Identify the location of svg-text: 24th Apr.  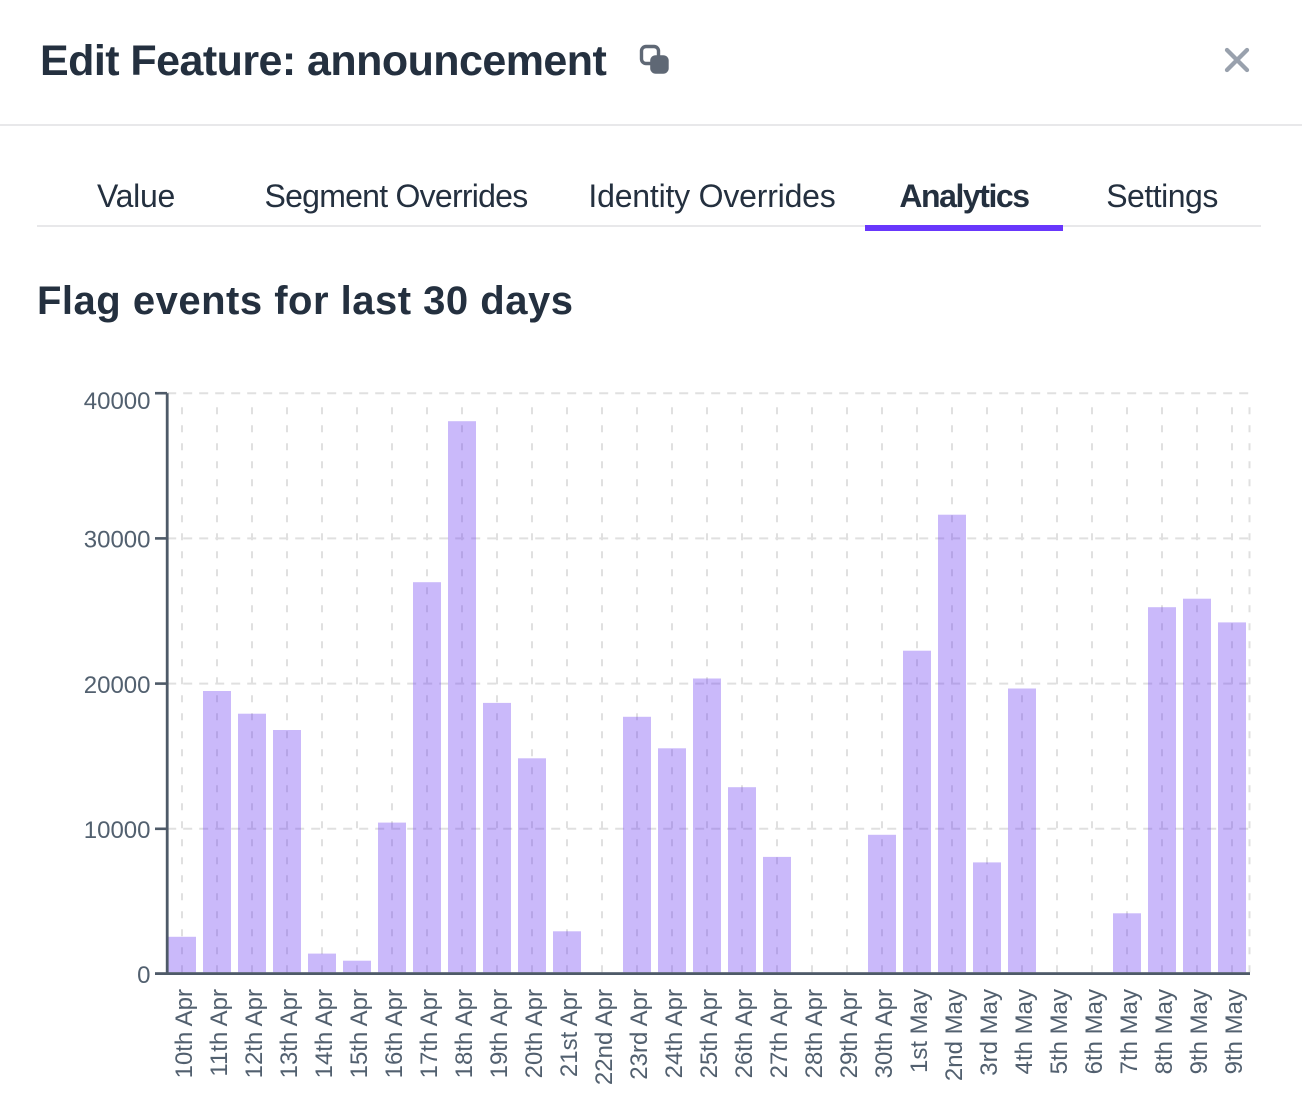
(674, 1033).